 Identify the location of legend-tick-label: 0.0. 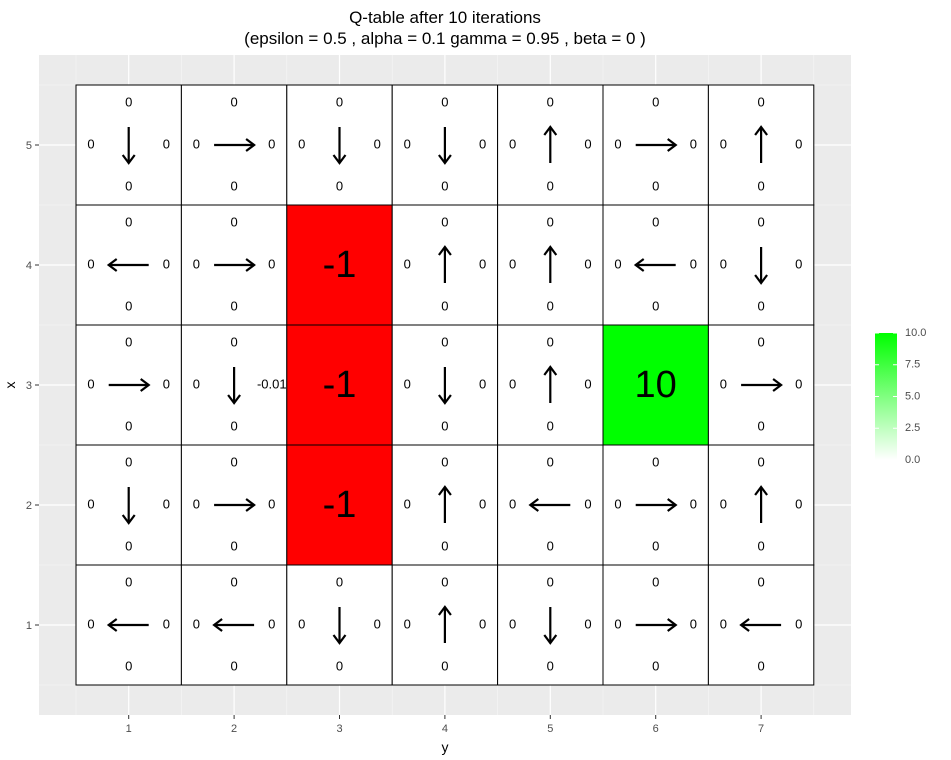
(912, 460).